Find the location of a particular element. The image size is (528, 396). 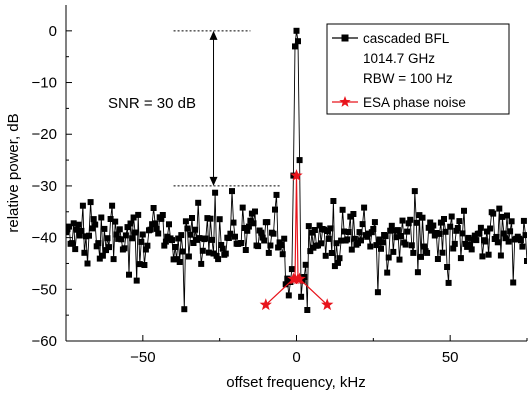

snr-annotation is located at coordinates (227, 108).